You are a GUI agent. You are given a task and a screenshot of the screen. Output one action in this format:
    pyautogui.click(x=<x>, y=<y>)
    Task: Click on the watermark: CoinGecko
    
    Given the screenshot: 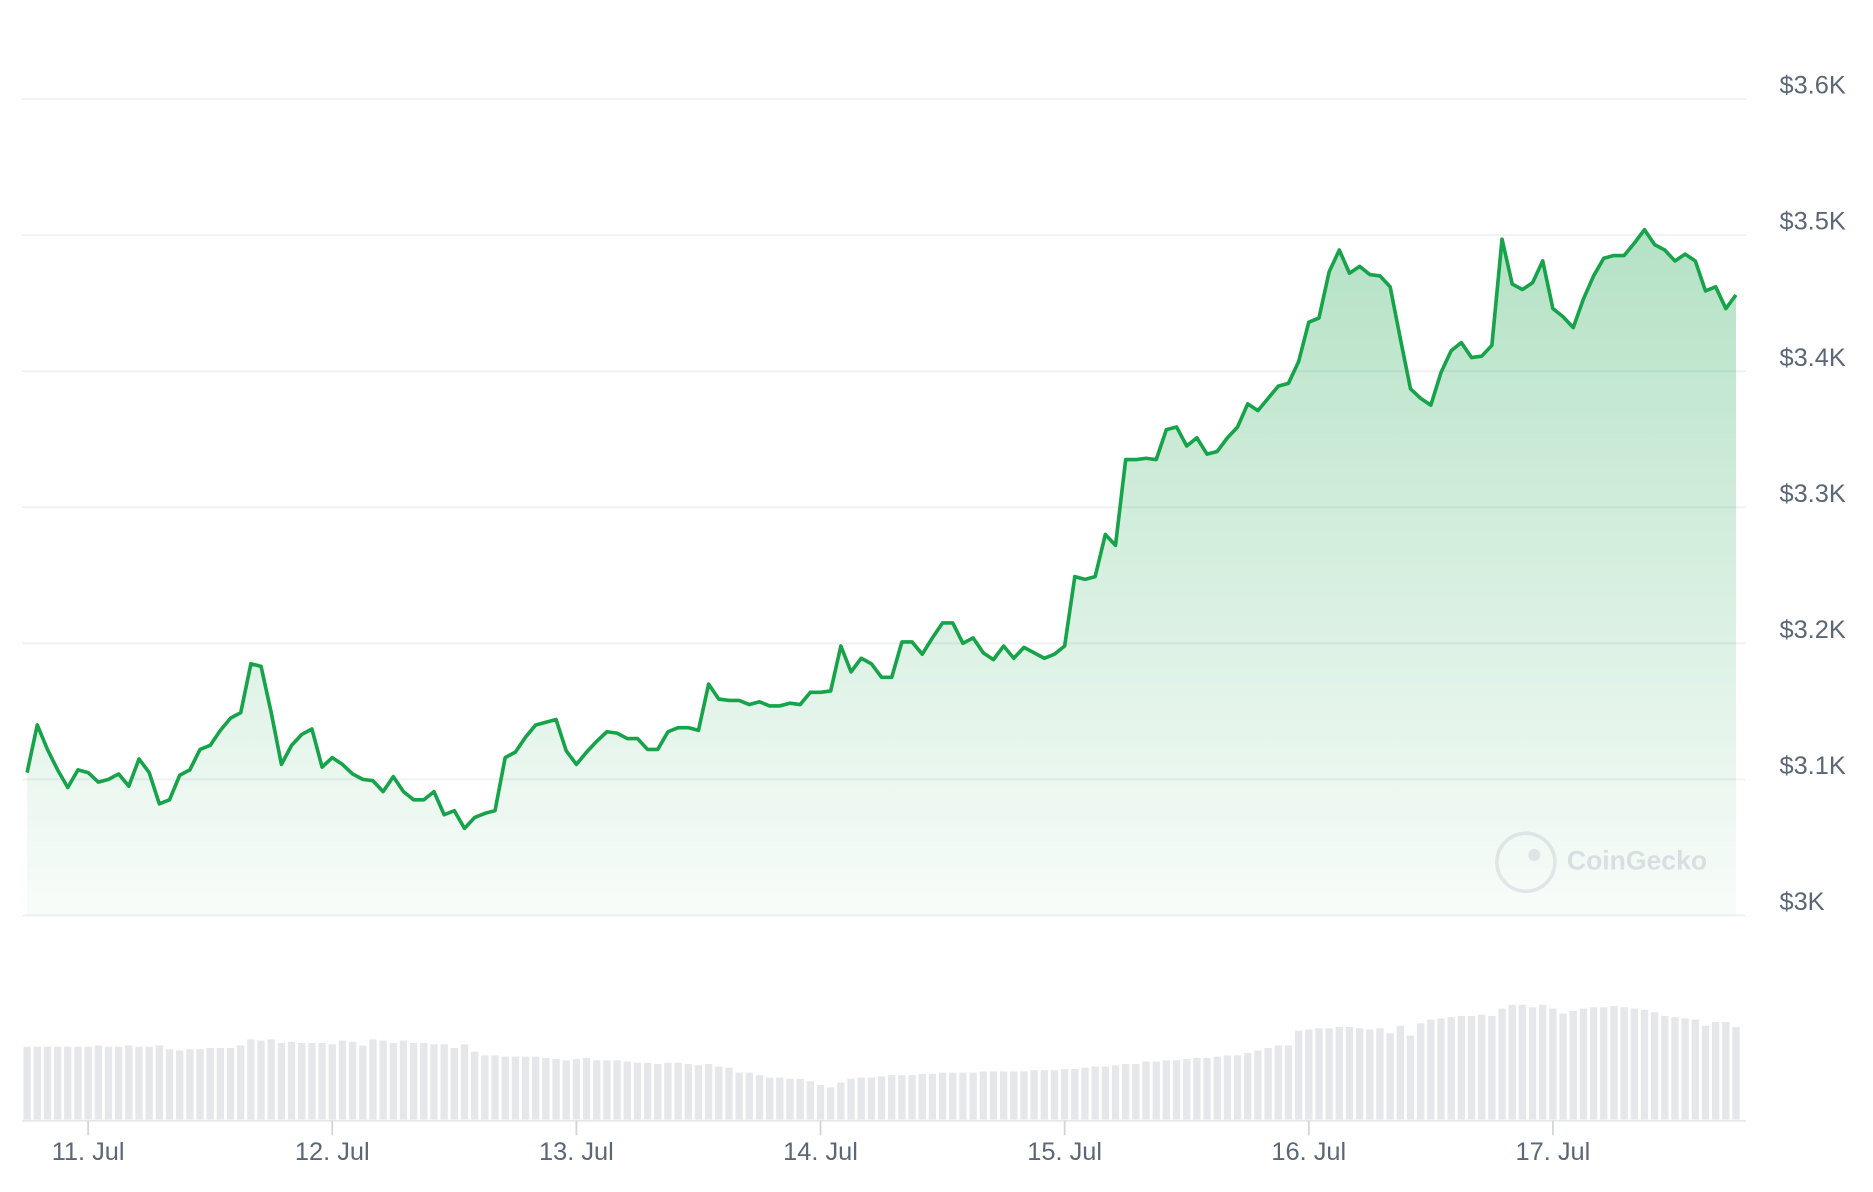 What is the action you would take?
    pyautogui.click(x=1601, y=862)
    